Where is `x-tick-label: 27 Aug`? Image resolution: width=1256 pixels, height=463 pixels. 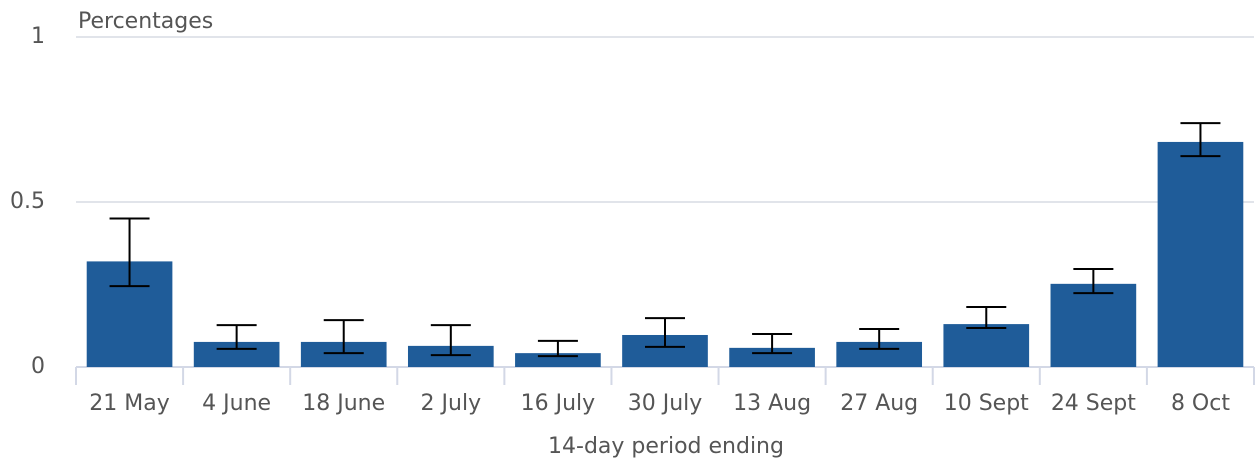
x-tick-label: 27 Aug is located at coordinates (879, 403).